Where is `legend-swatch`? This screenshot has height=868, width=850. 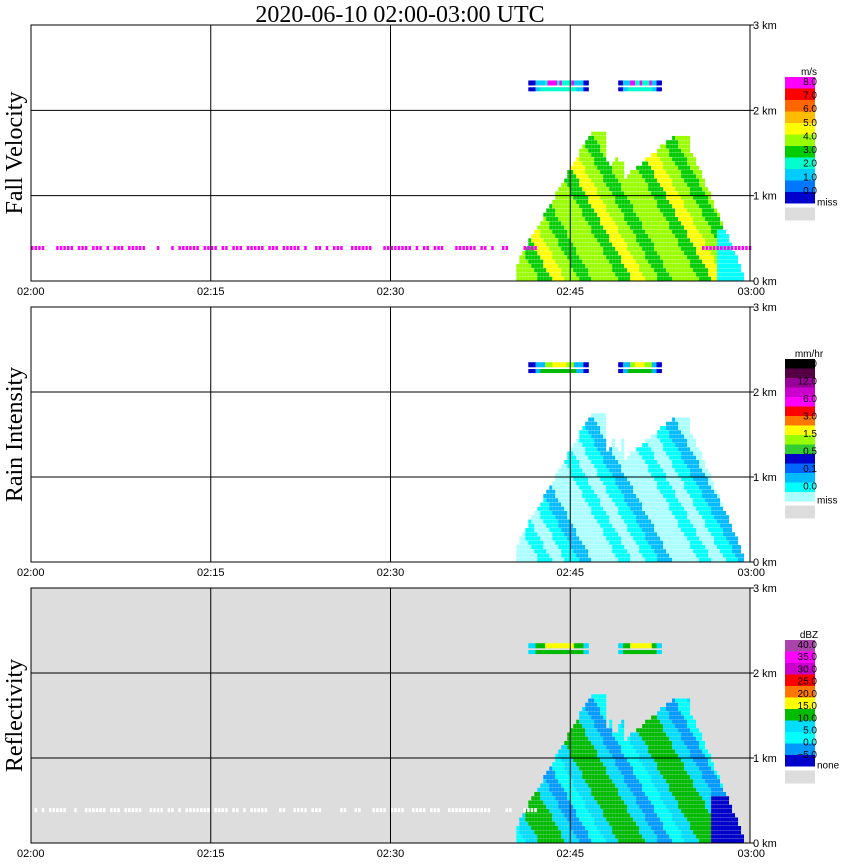 legend-swatch is located at coordinates (800, 392).